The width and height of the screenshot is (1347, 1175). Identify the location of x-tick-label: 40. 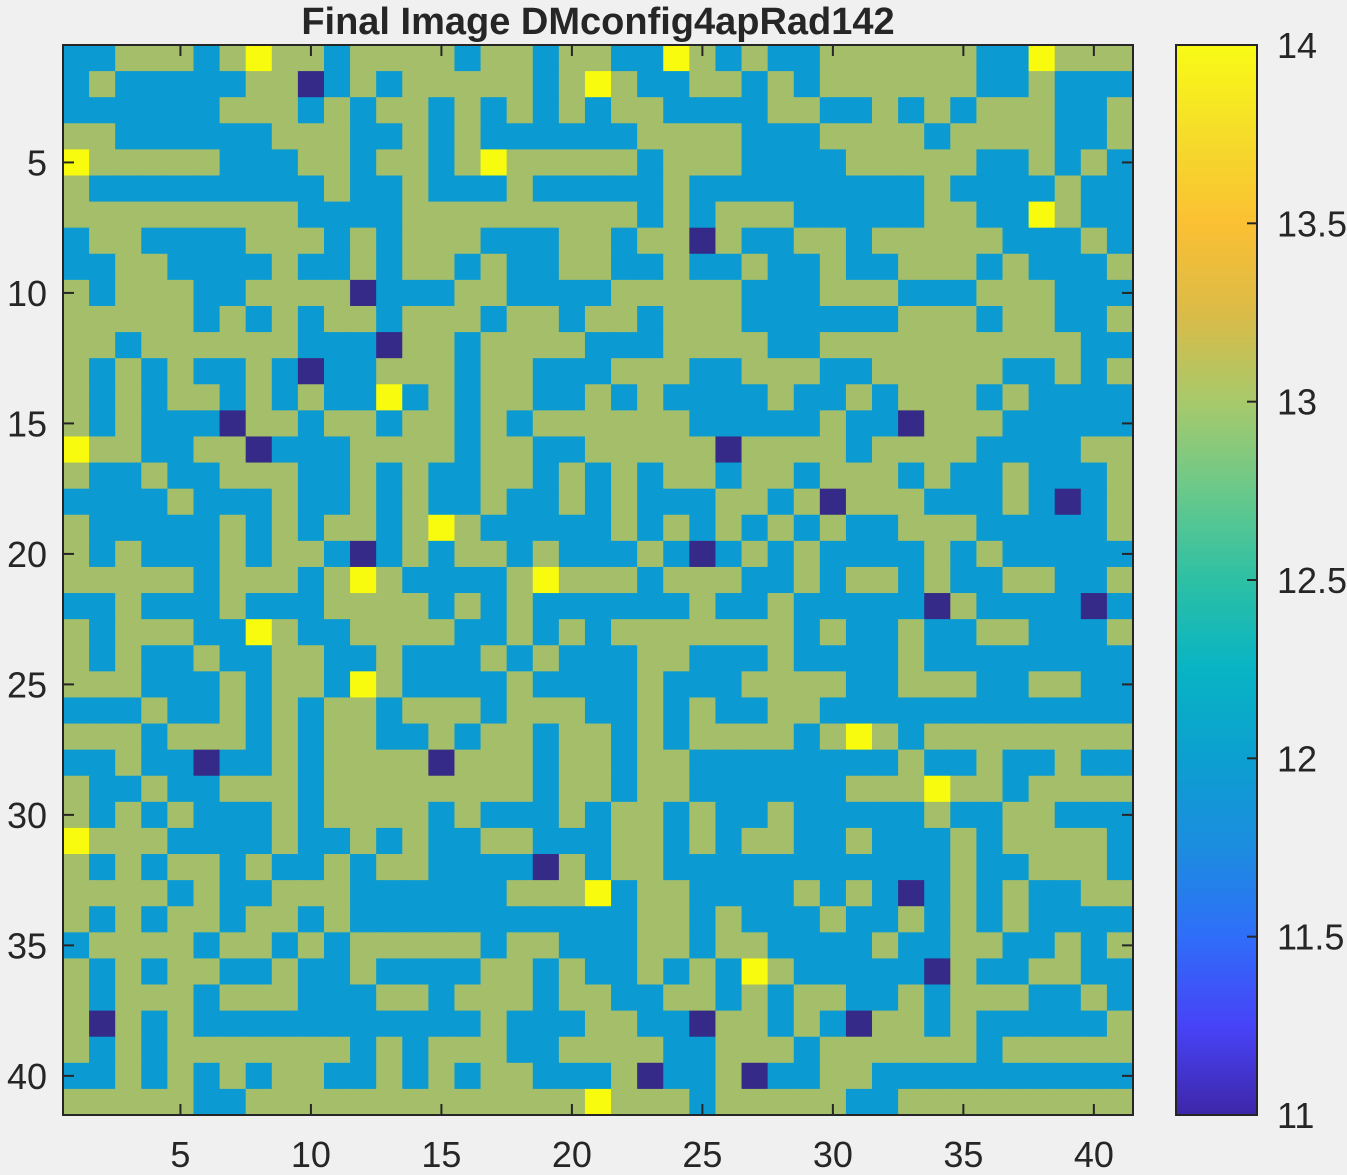
(1094, 1154).